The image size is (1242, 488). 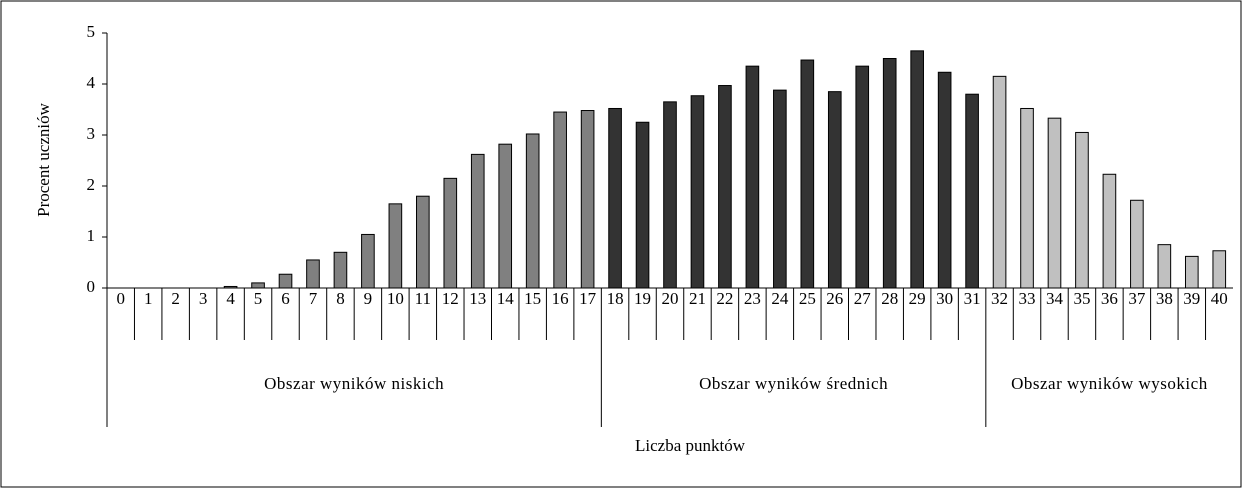 What do you see at coordinates (1164, 298) in the screenshot?
I see `x-tick-label: 38` at bounding box center [1164, 298].